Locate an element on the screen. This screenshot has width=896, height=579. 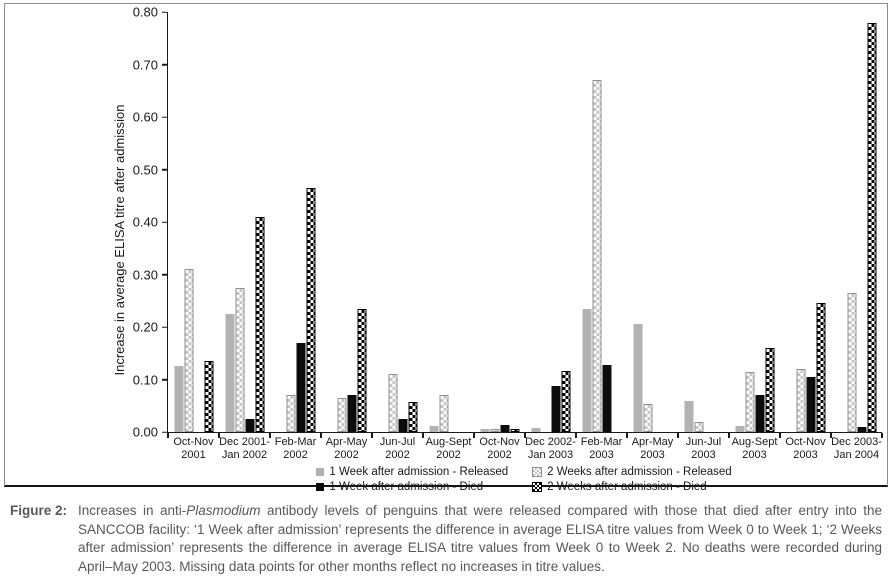
x-axis-label: Dec 2003- Jan 2004 is located at coordinates (856, 448).